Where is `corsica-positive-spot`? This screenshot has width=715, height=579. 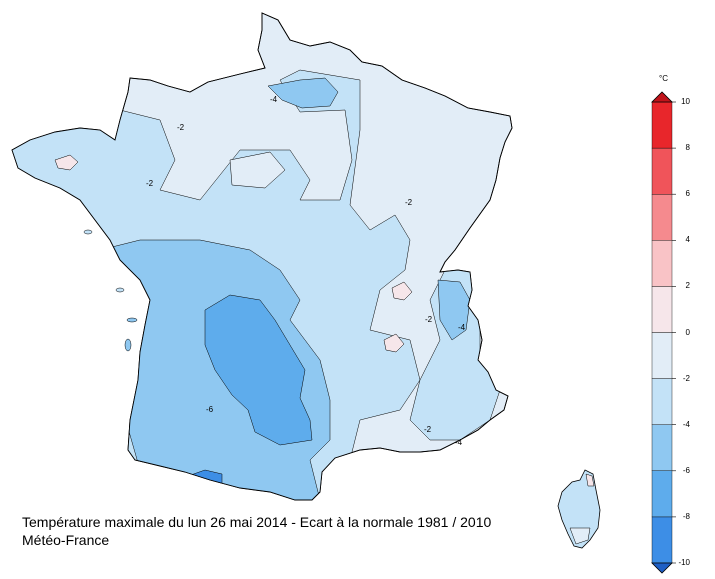 corsica-positive-spot is located at coordinates (590, 480).